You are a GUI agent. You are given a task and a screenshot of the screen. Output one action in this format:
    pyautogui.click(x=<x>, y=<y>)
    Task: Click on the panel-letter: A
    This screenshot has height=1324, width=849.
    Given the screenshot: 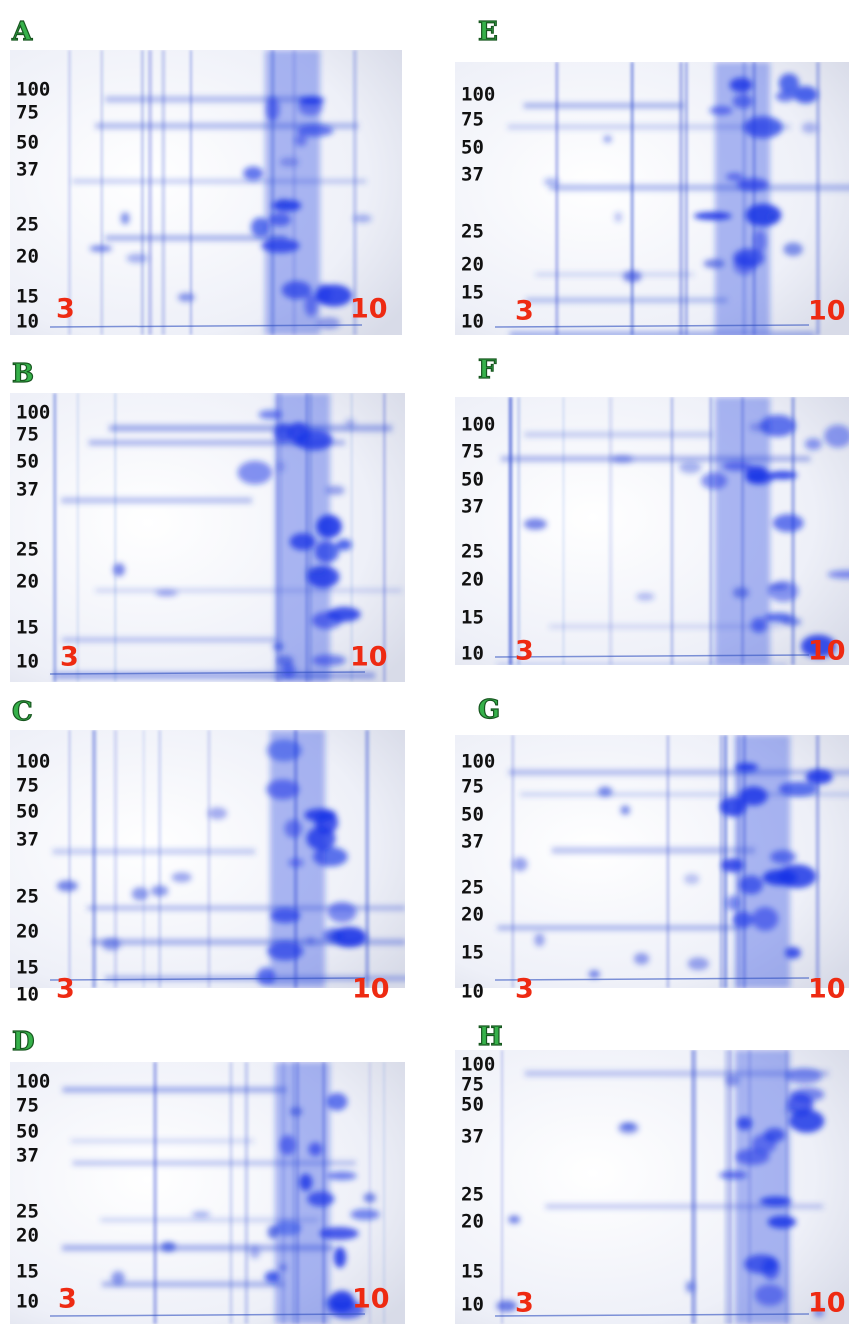 What is the action you would take?
    pyautogui.click(x=22, y=32)
    